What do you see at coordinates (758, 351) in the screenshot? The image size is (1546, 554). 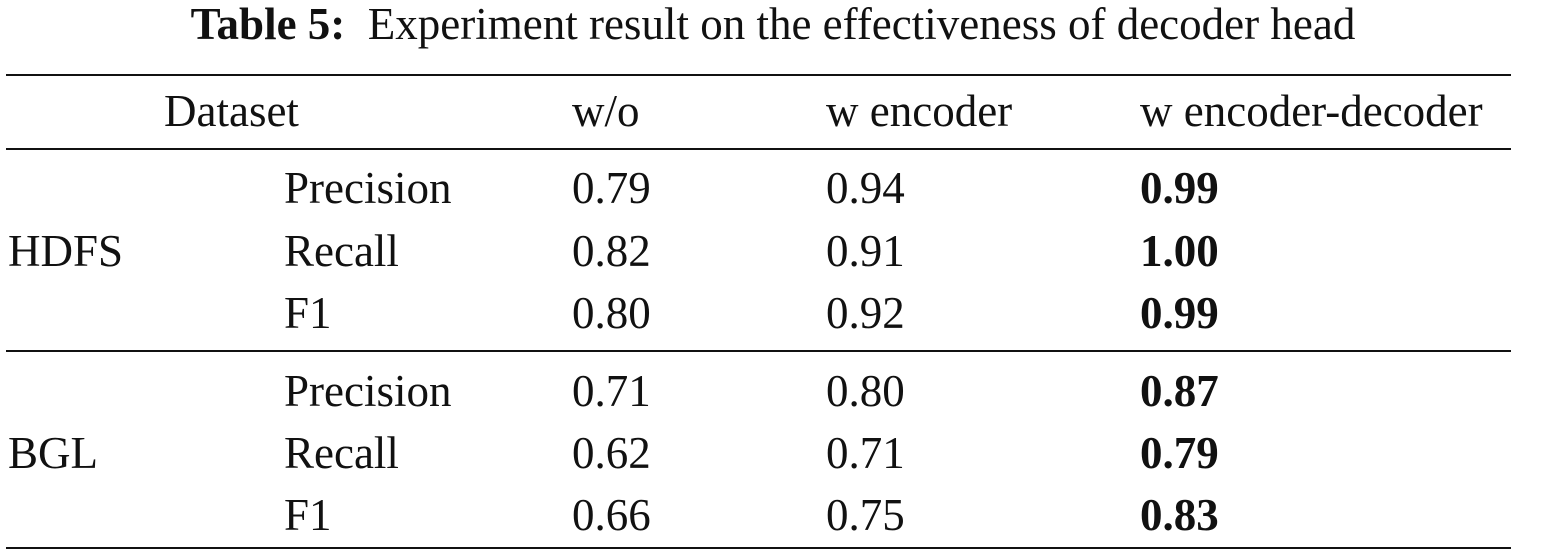 I see `group-separator-rule` at bounding box center [758, 351].